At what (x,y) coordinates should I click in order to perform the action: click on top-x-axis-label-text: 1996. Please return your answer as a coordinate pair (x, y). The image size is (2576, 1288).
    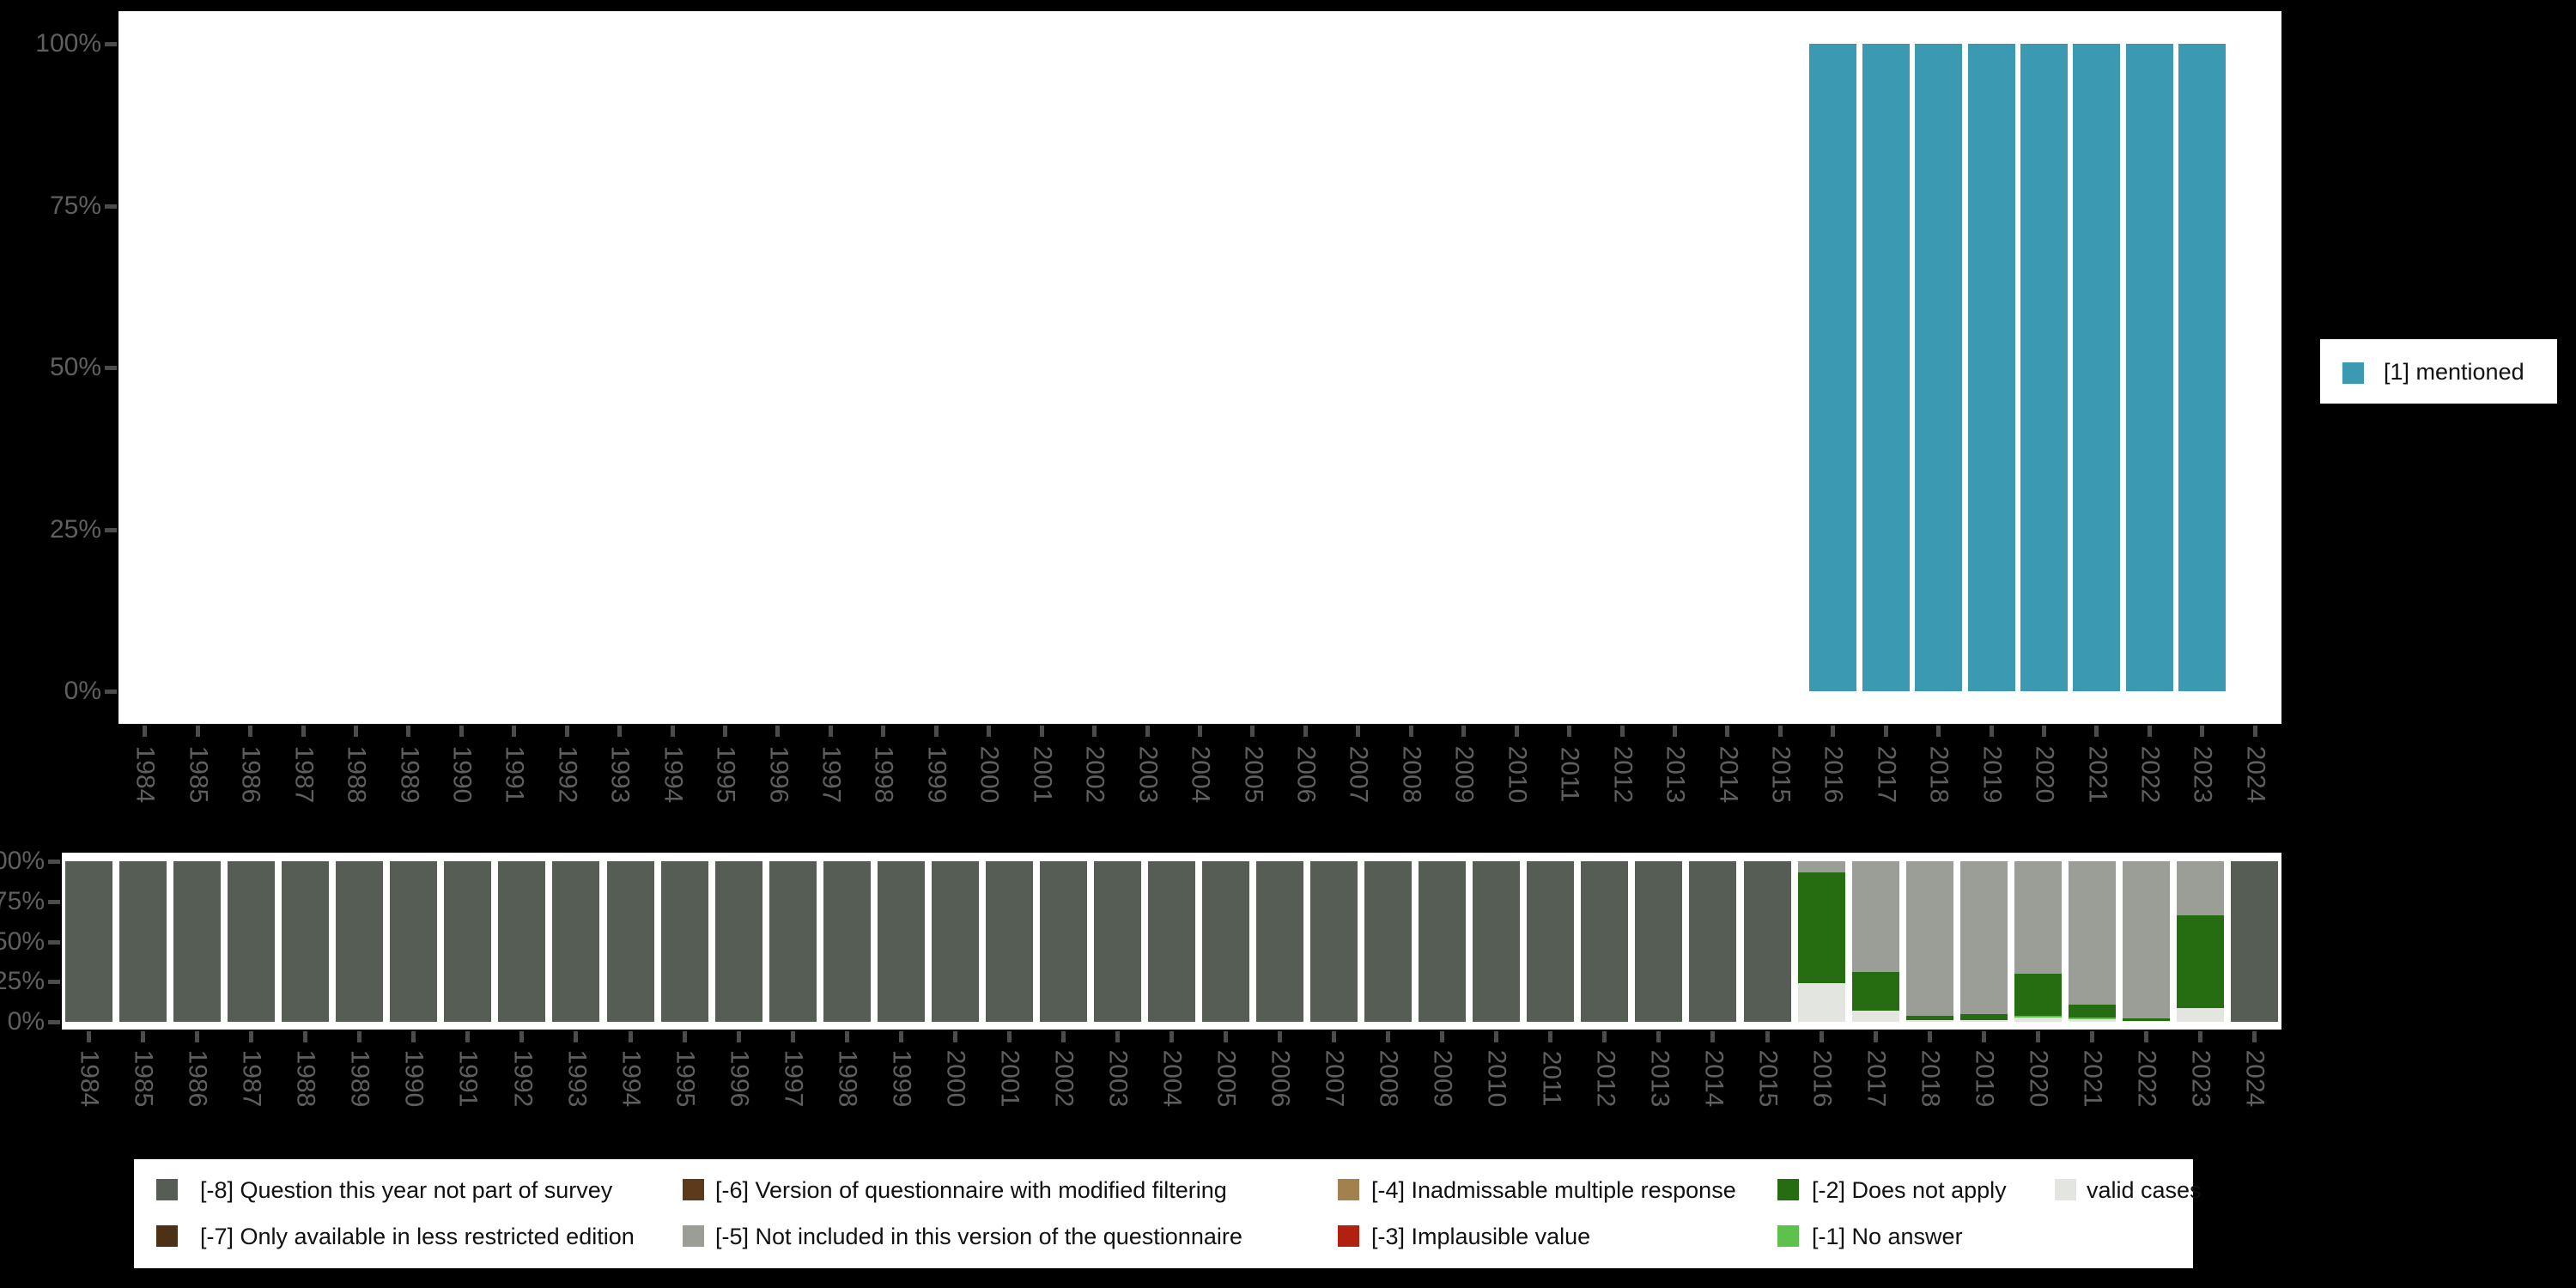
    Looking at the image, I should click on (778, 775).